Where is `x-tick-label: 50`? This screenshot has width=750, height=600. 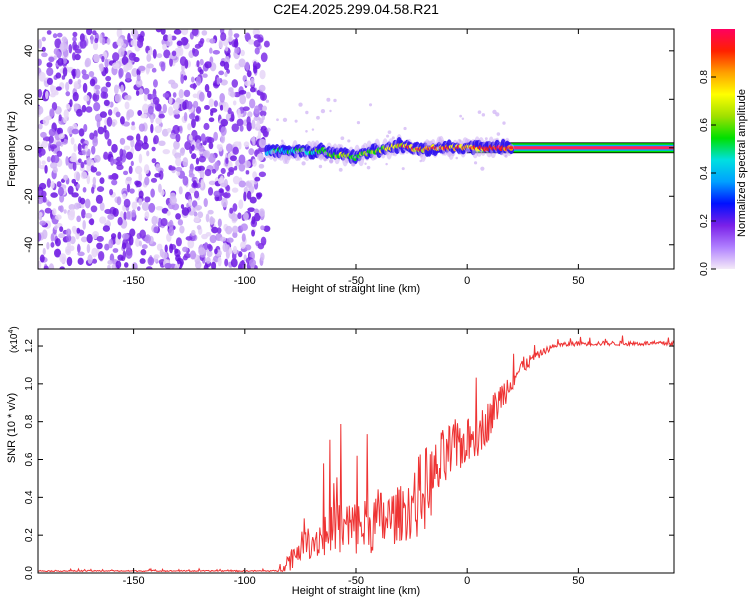
x-tick-label: 50 is located at coordinates (578, 281).